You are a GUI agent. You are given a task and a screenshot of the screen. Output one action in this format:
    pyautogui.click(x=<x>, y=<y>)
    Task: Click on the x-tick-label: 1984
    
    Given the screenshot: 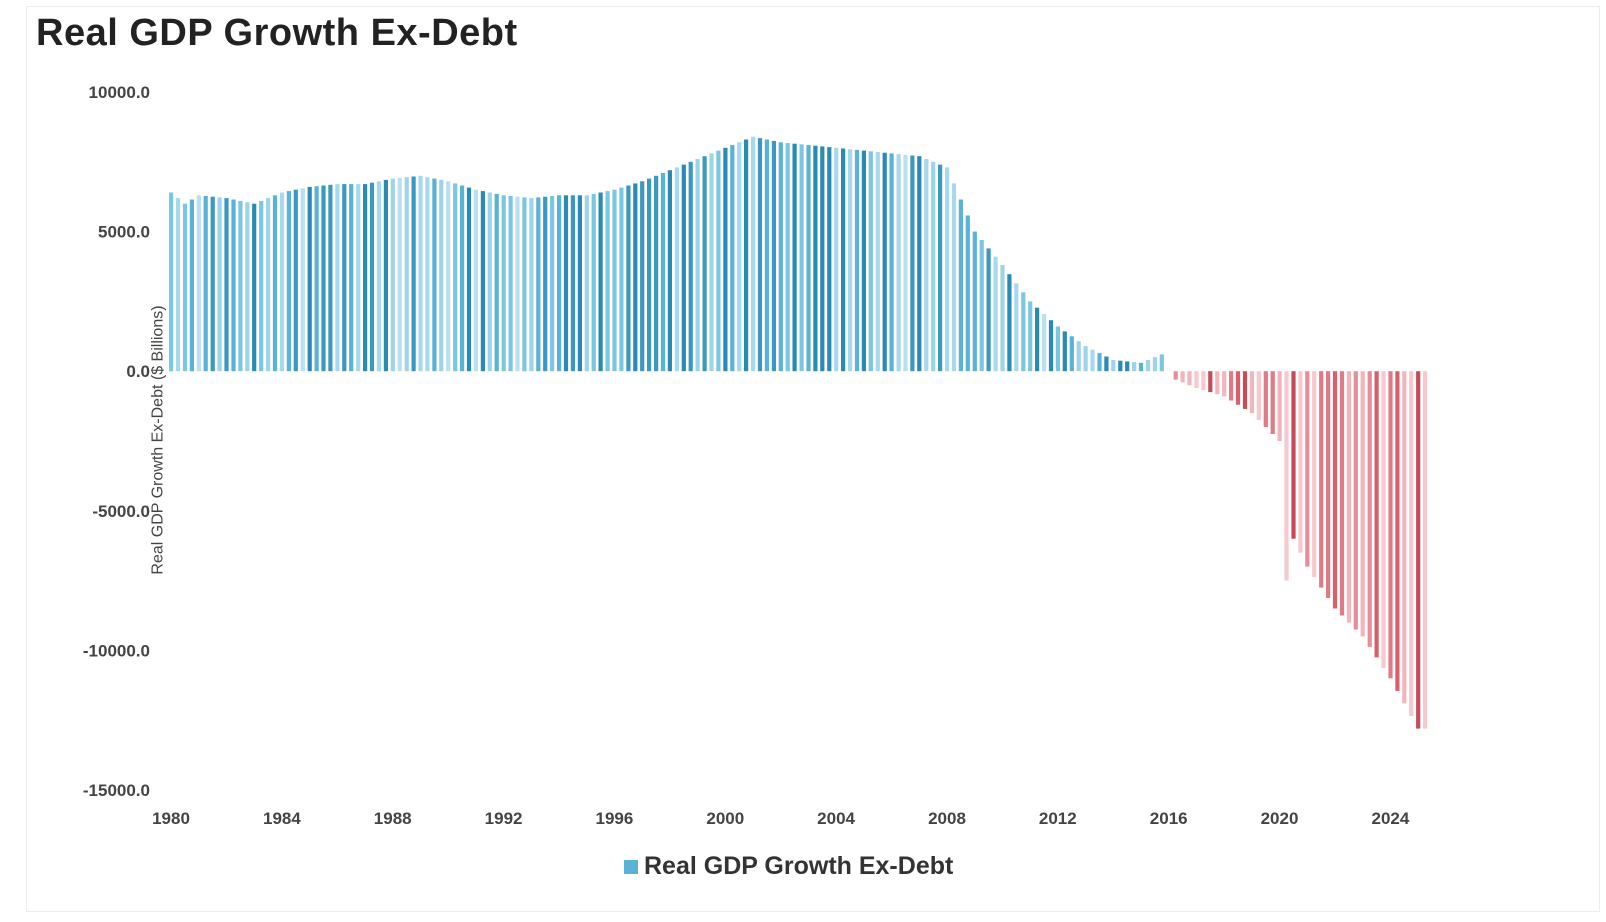 What is the action you would take?
    pyautogui.click(x=282, y=818)
    